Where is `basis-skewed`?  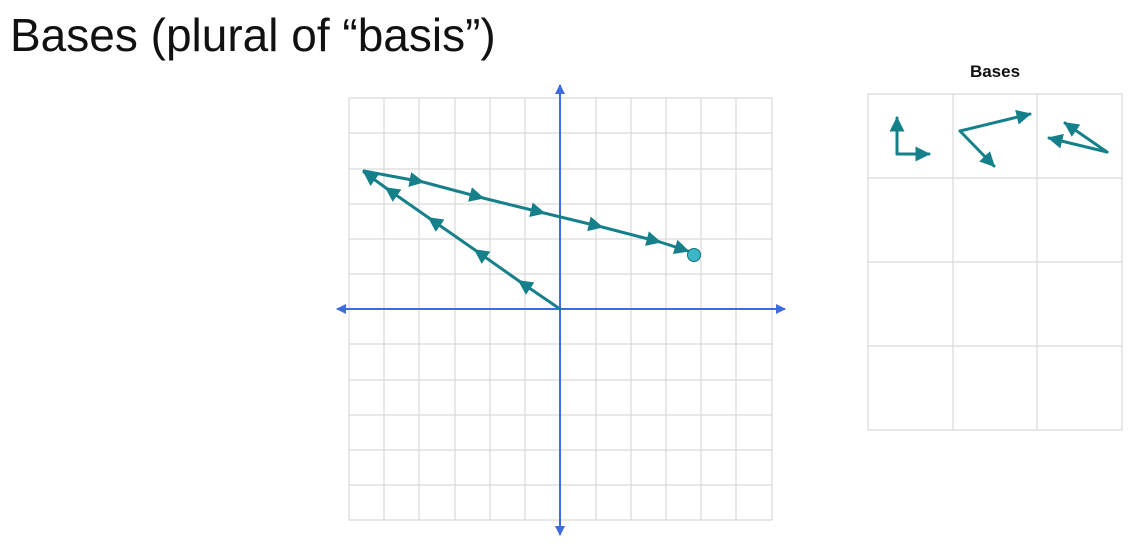 basis-skewed is located at coordinates (995, 138).